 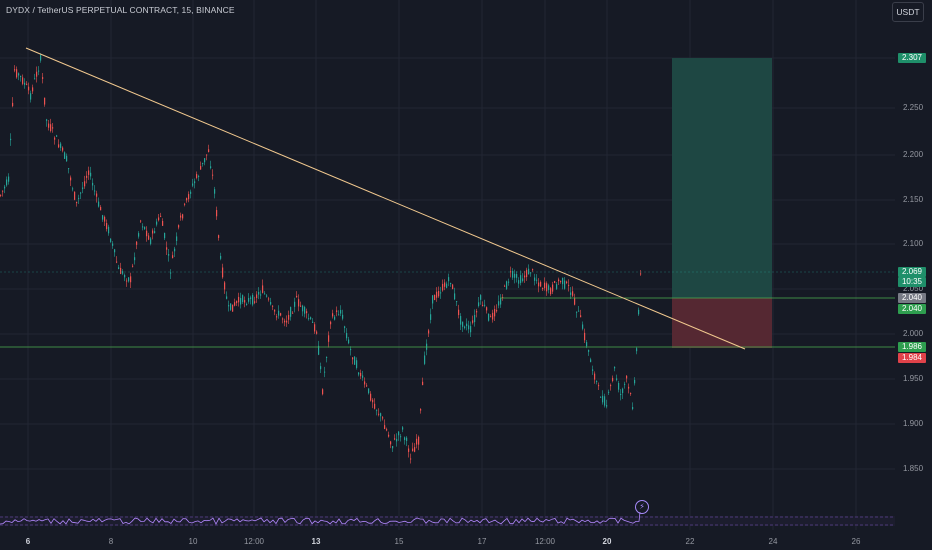 I want to click on long-position-zones, so click(x=722, y=203).